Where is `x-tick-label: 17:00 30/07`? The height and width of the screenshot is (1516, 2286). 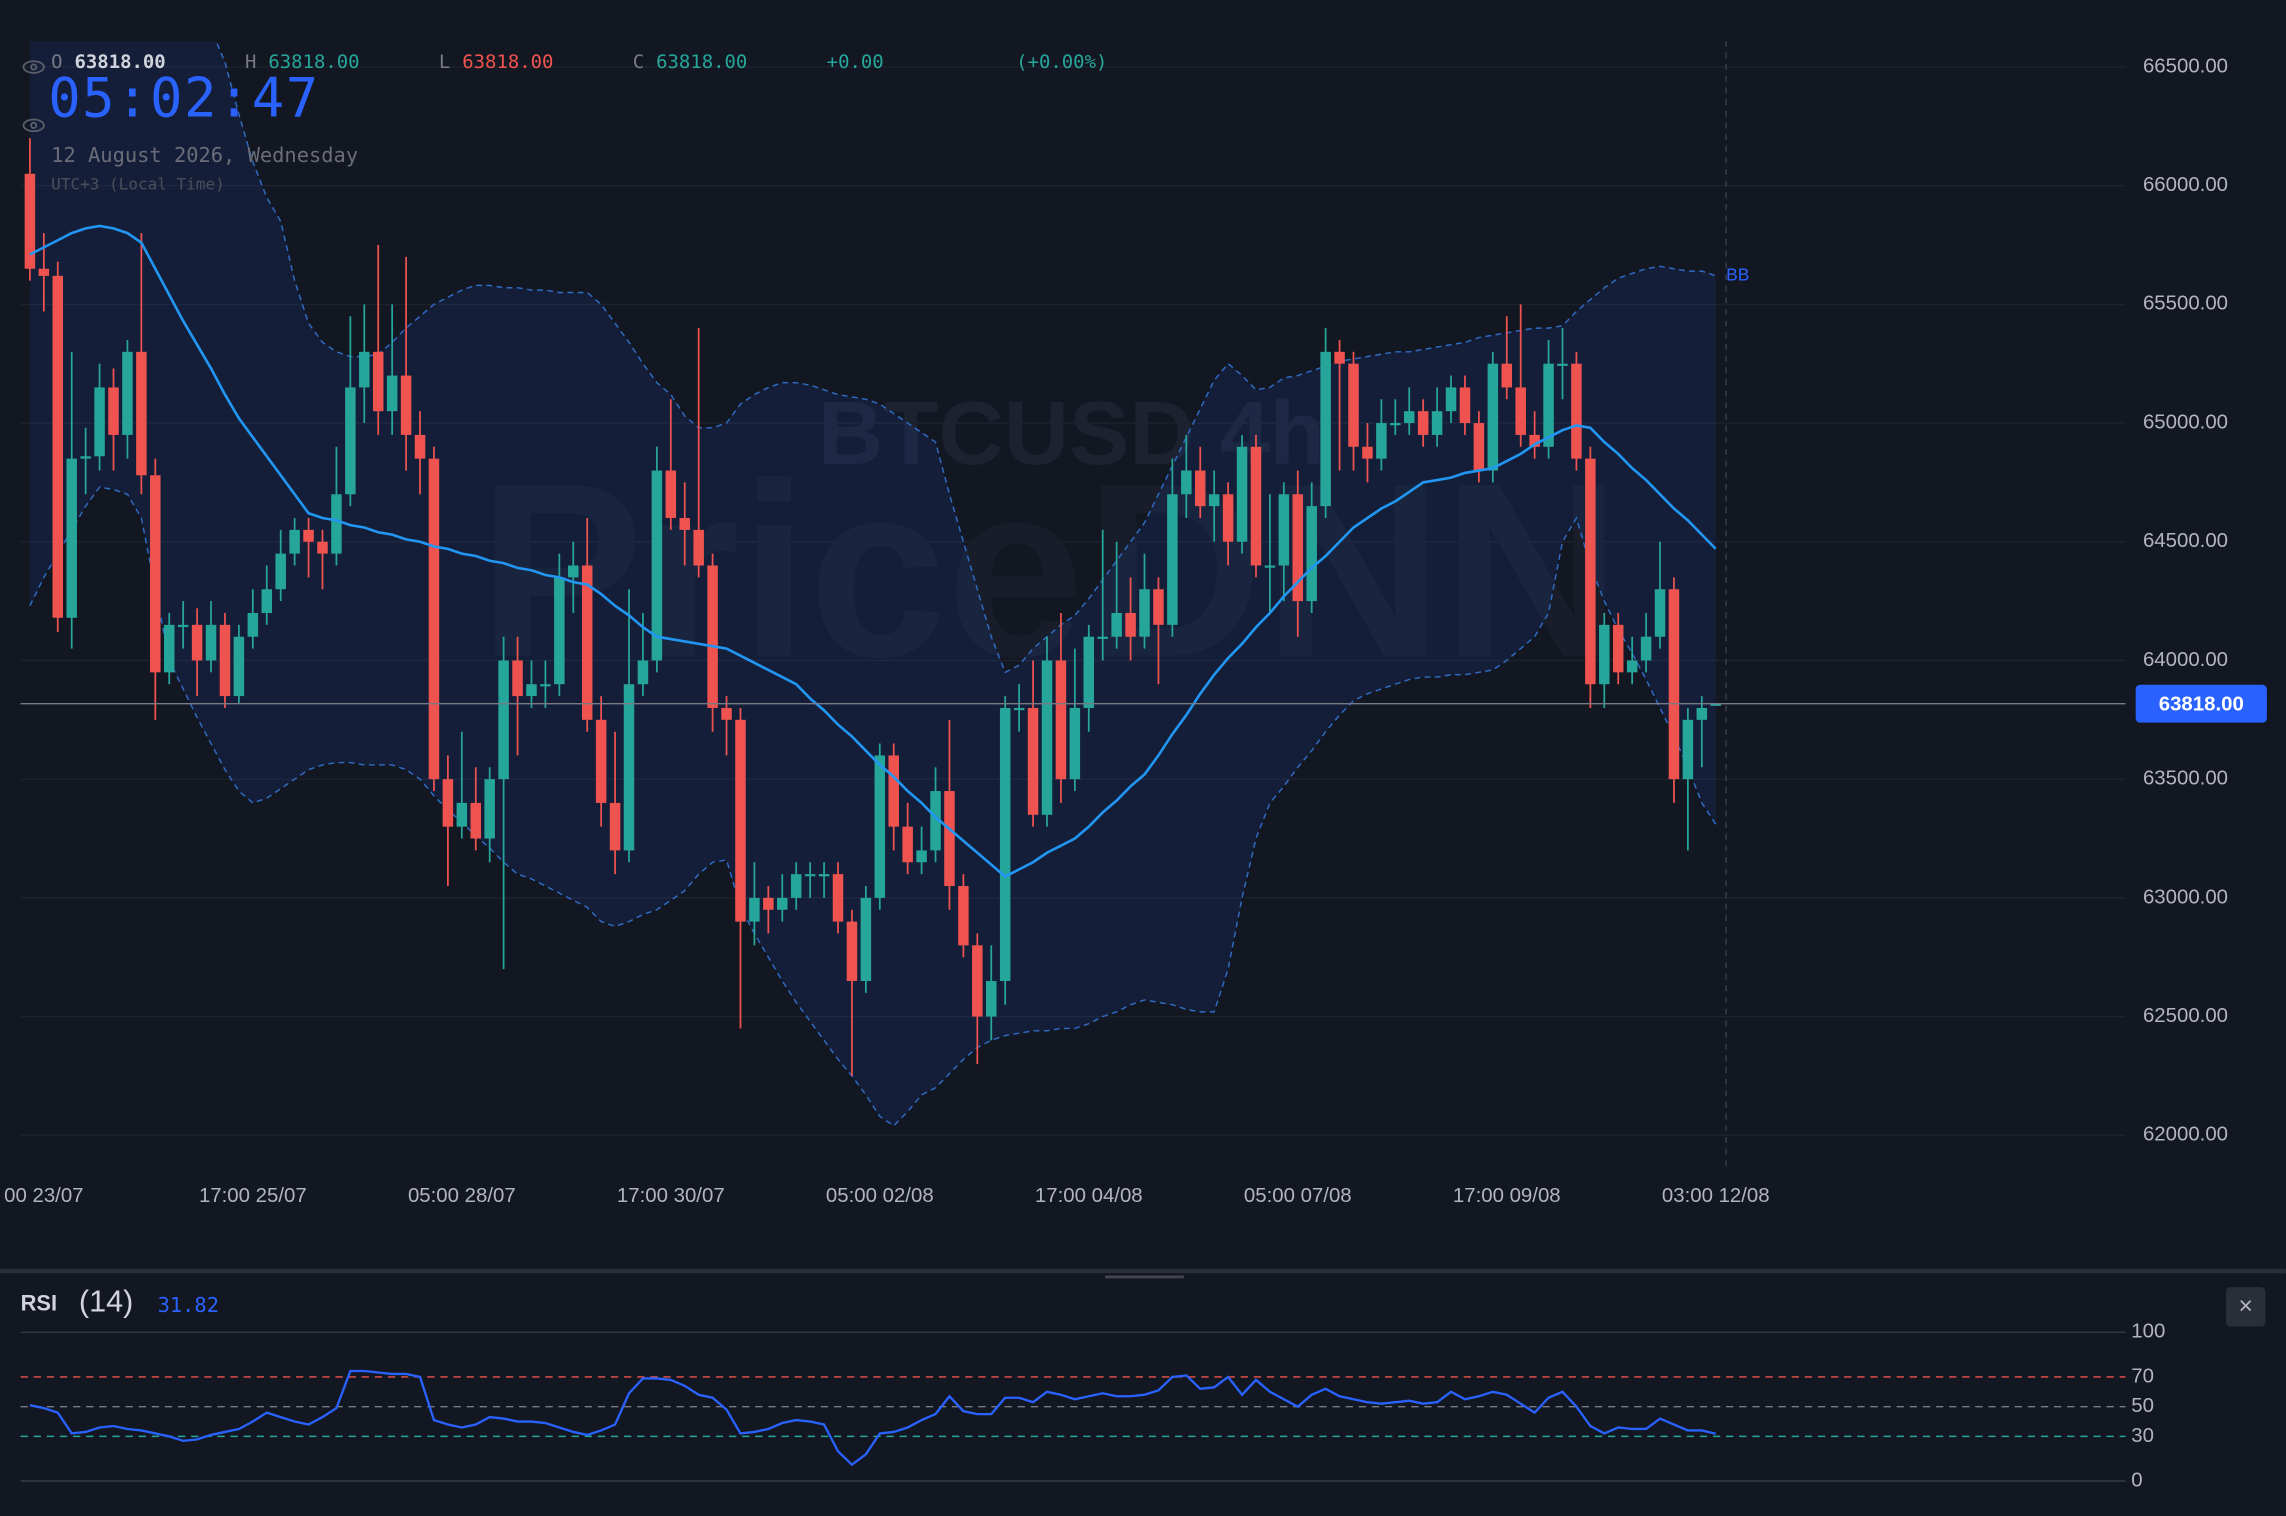
x-tick-label: 17:00 30/07 is located at coordinates (671, 1196).